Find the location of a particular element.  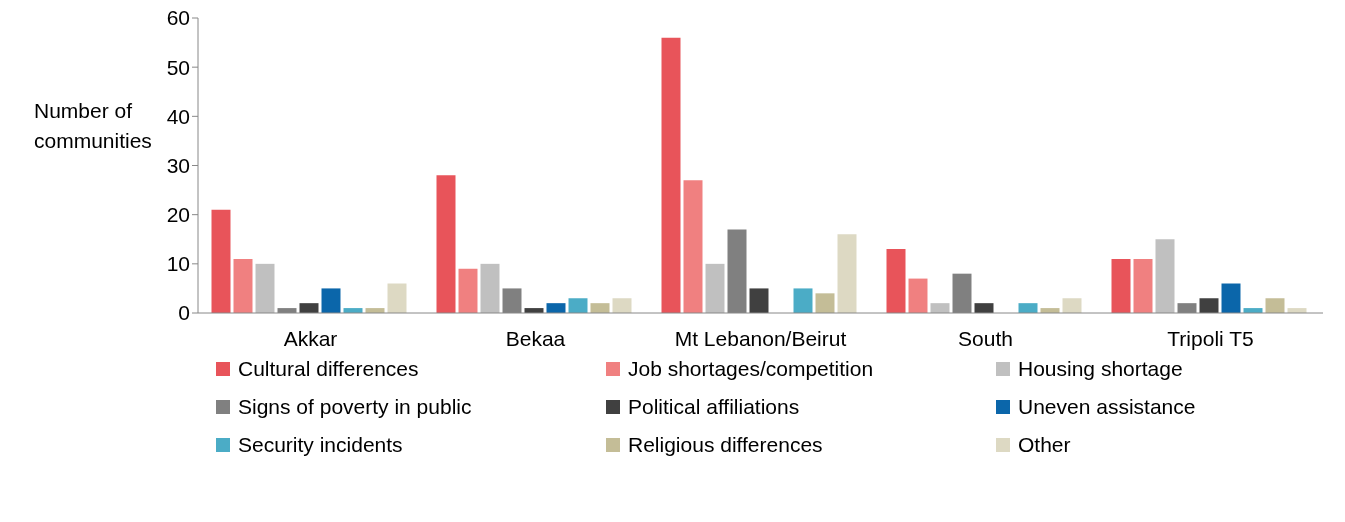

x-tick-label: Tripoli T5 is located at coordinates (1210, 338).